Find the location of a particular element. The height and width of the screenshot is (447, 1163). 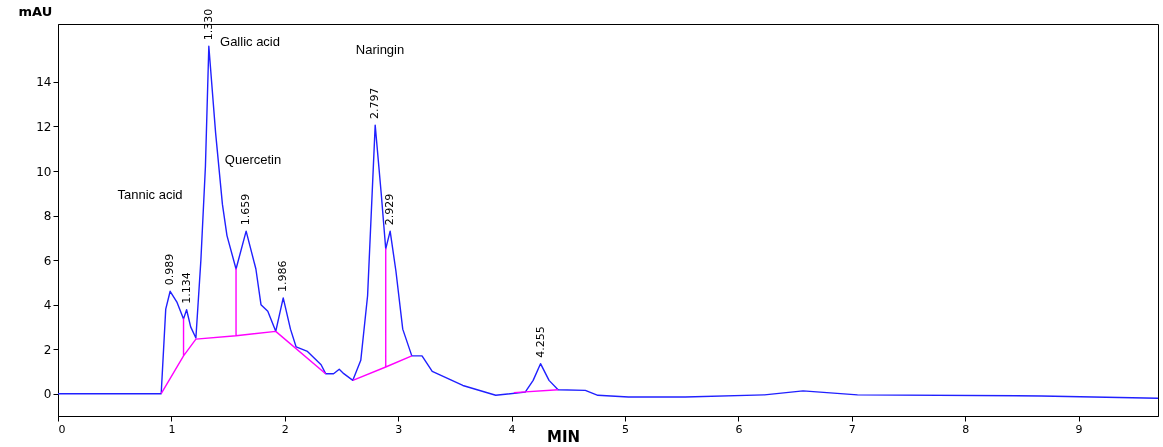

x-tick-label: 5 is located at coordinates (626, 429).